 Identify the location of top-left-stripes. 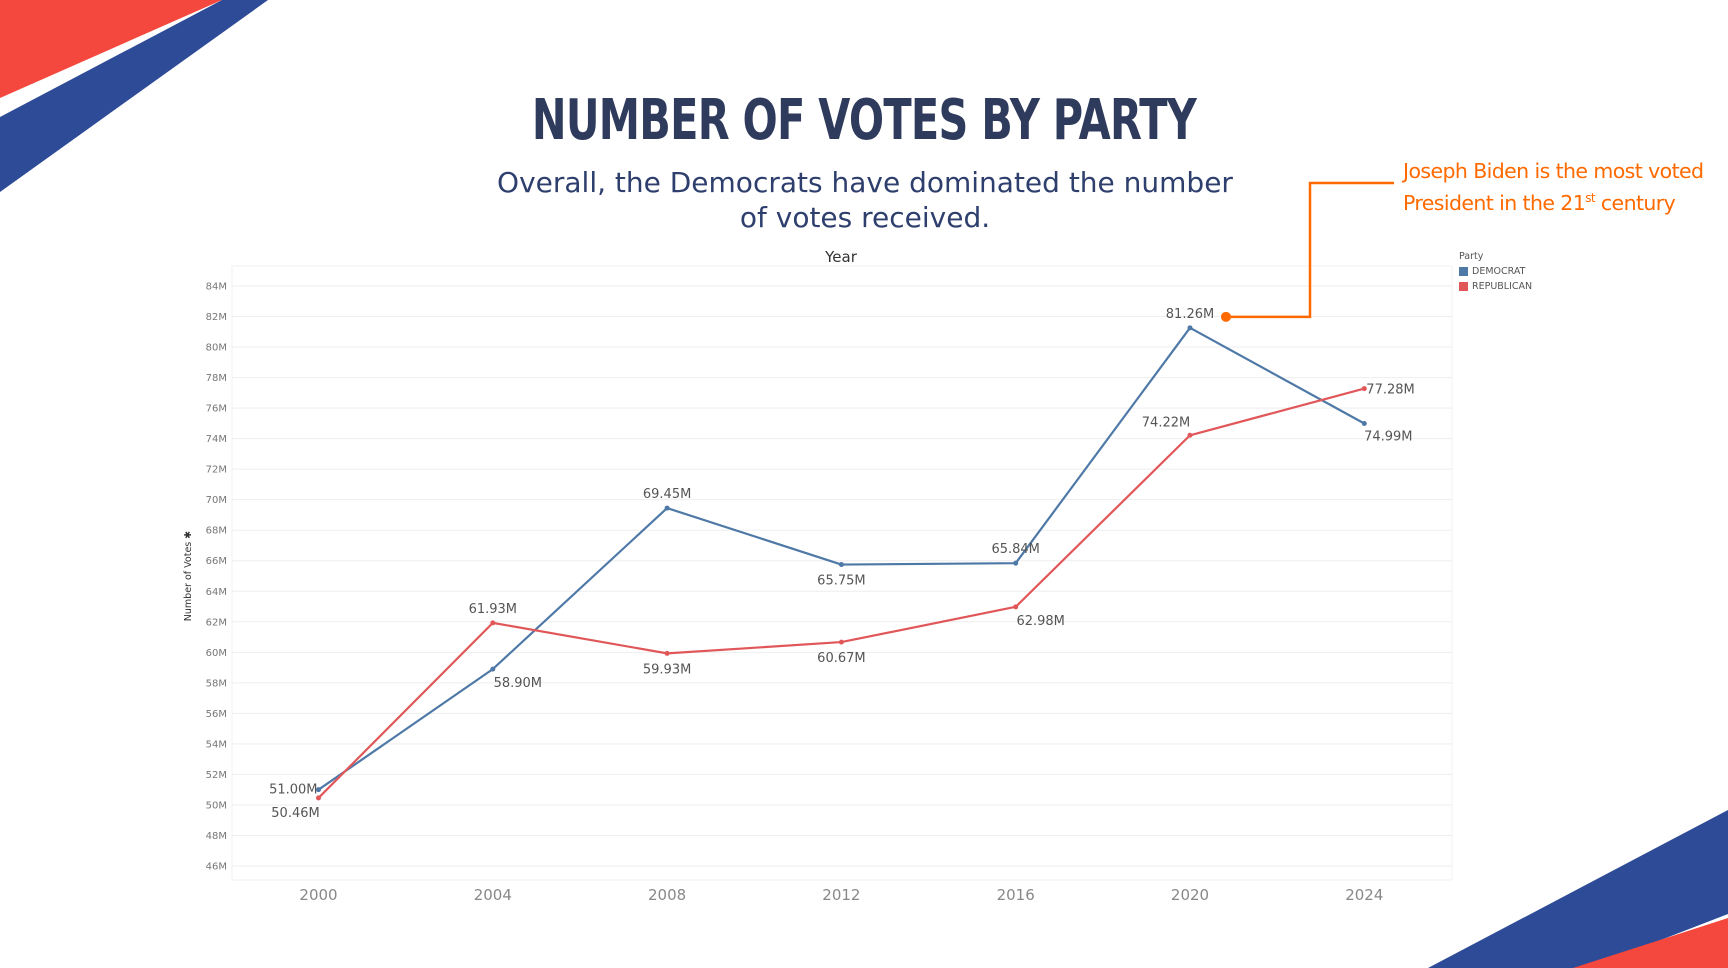
(134, 96).